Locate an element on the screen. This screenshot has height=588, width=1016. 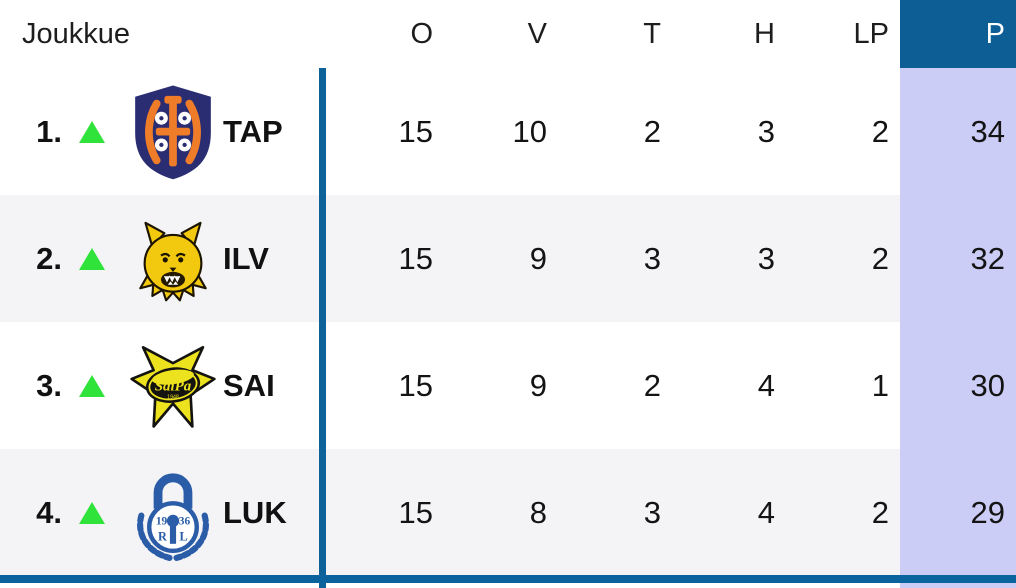
rank-label: 2. is located at coordinates (49, 258).